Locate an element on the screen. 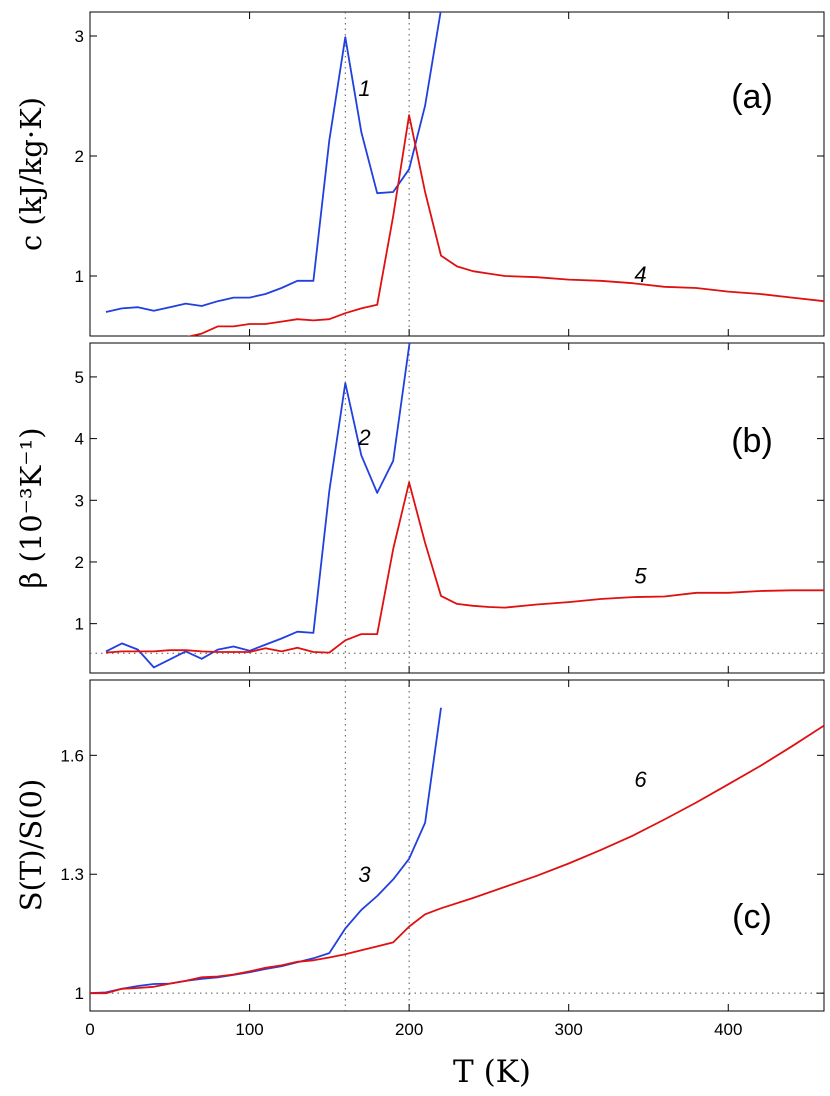  x-tick-label: 200 is located at coordinates (409, 1029).